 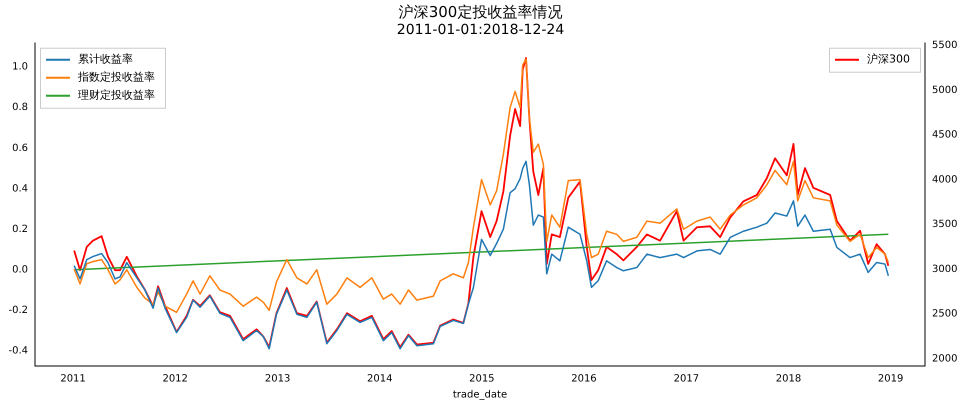 What do you see at coordinates (945, 224) in the screenshot?
I see `y2-tick-label: 3500` at bounding box center [945, 224].